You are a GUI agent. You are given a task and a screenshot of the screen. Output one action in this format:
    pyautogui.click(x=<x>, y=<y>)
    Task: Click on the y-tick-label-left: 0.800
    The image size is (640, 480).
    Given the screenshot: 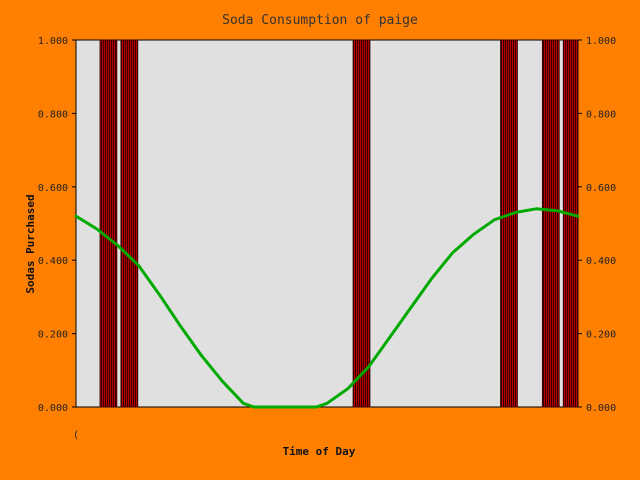 What is the action you would take?
    pyautogui.click(x=53, y=114)
    